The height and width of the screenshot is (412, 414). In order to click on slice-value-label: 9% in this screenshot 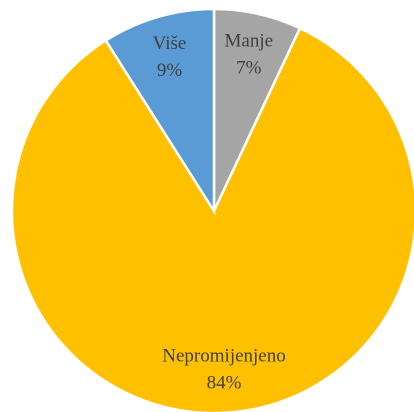, I will do `click(170, 70)`.